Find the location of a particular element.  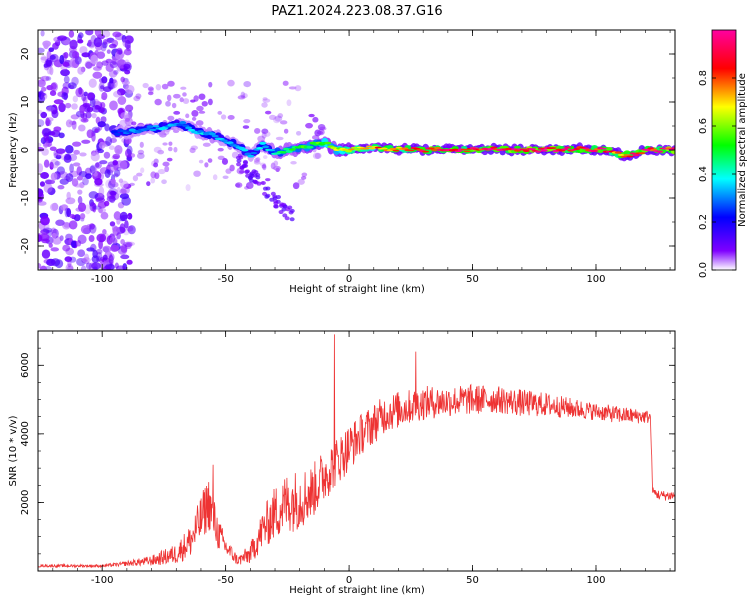

colorbar-tick-label: 0.2 is located at coordinates (703, 222).